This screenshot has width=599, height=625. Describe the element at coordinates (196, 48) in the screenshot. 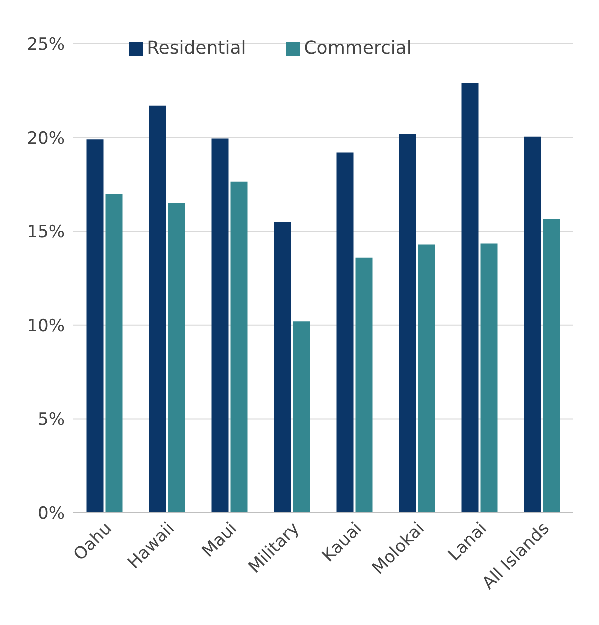

I see `legend-label: Residential` at that location.